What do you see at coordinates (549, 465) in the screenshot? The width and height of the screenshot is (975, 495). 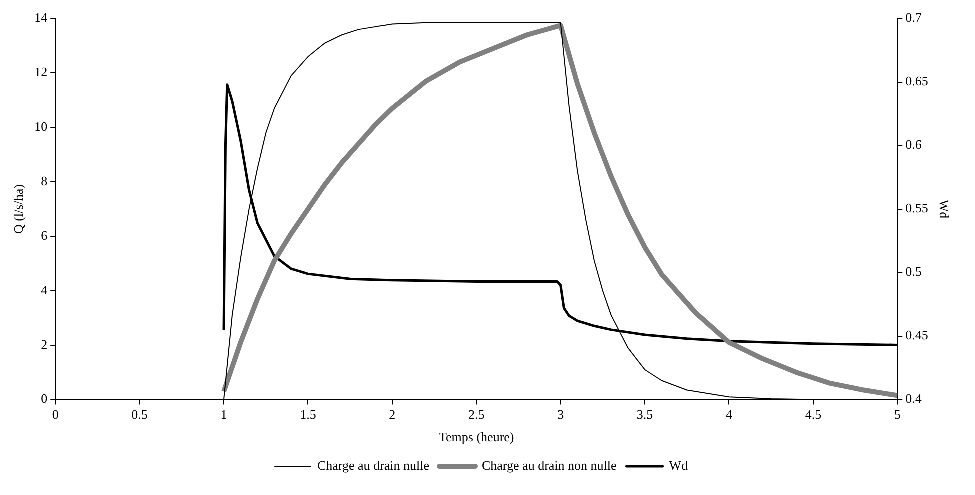 I see `legend-label: Charge au drain non nulle` at bounding box center [549, 465].